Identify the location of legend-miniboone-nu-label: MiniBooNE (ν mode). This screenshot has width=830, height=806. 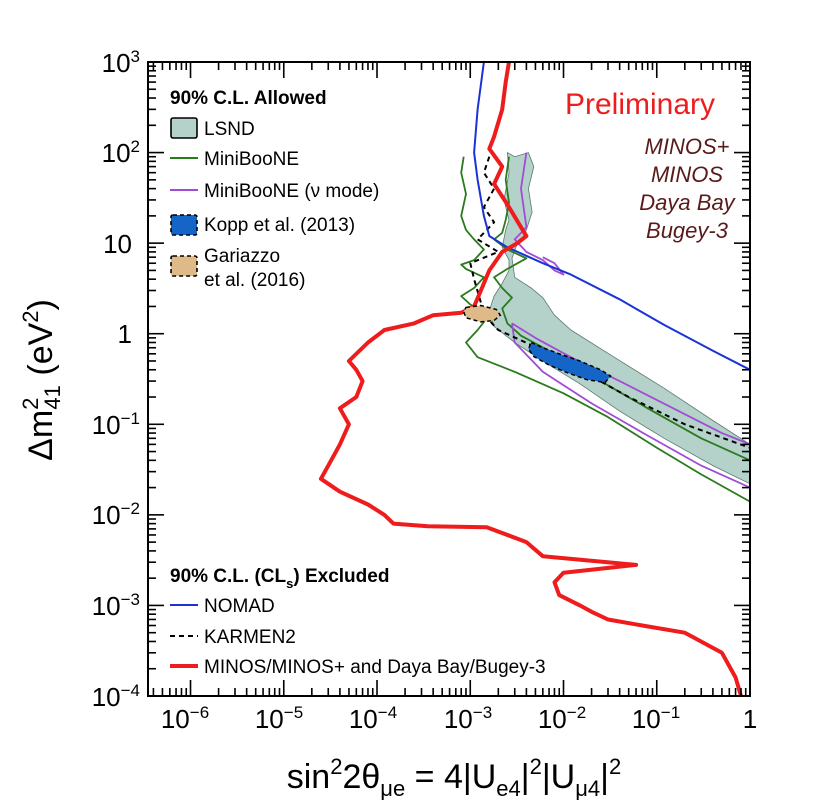
(291, 191).